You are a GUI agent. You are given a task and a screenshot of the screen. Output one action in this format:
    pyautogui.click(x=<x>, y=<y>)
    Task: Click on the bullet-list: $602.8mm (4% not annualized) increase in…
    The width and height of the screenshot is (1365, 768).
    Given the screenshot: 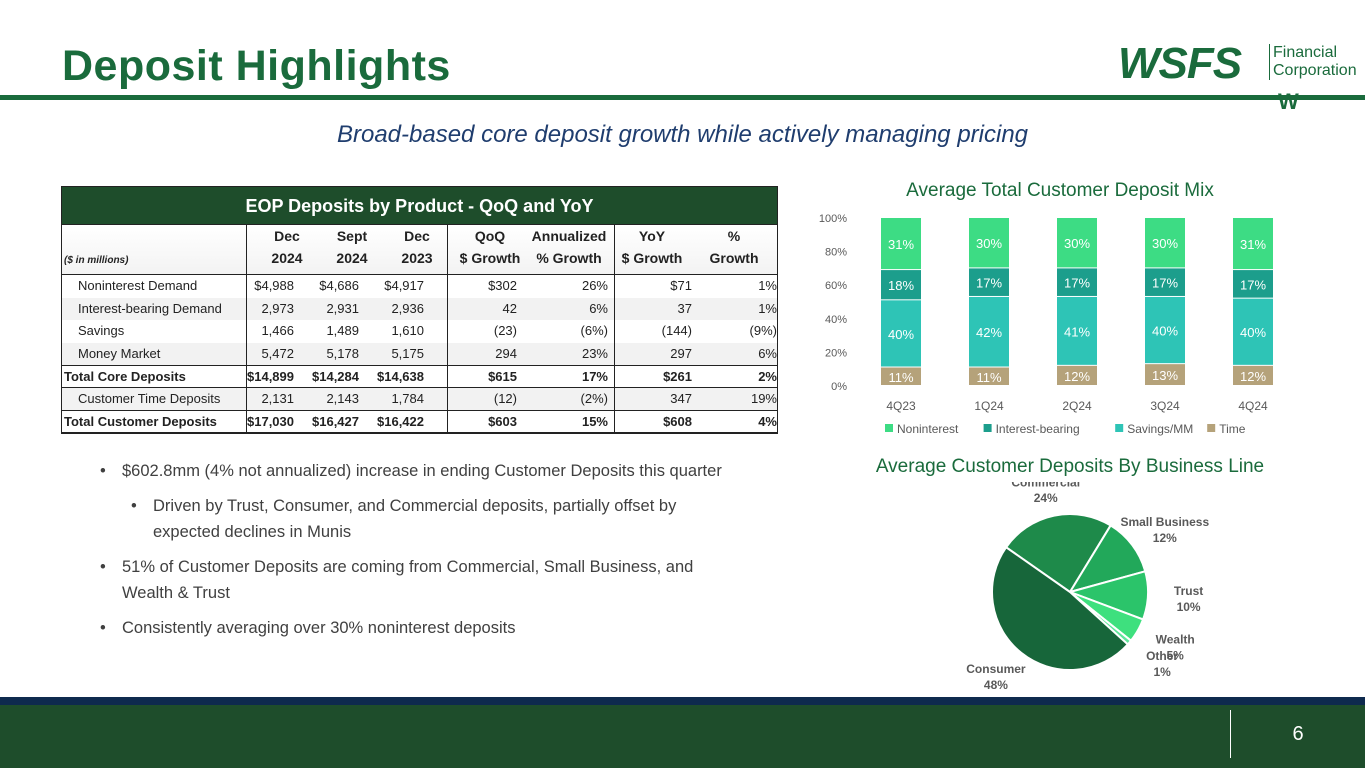 What is the action you would take?
    pyautogui.click(x=420, y=554)
    